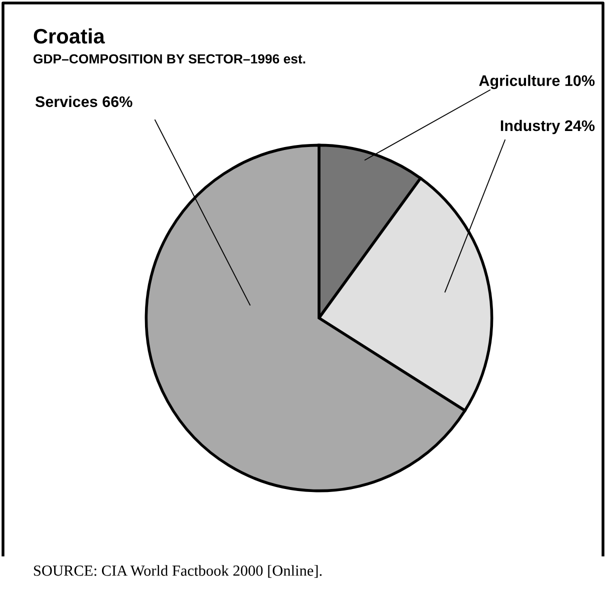 This screenshot has height=593, width=606. What do you see at coordinates (537, 82) in the screenshot?
I see `slice-label: Agriculture 10%` at bounding box center [537, 82].